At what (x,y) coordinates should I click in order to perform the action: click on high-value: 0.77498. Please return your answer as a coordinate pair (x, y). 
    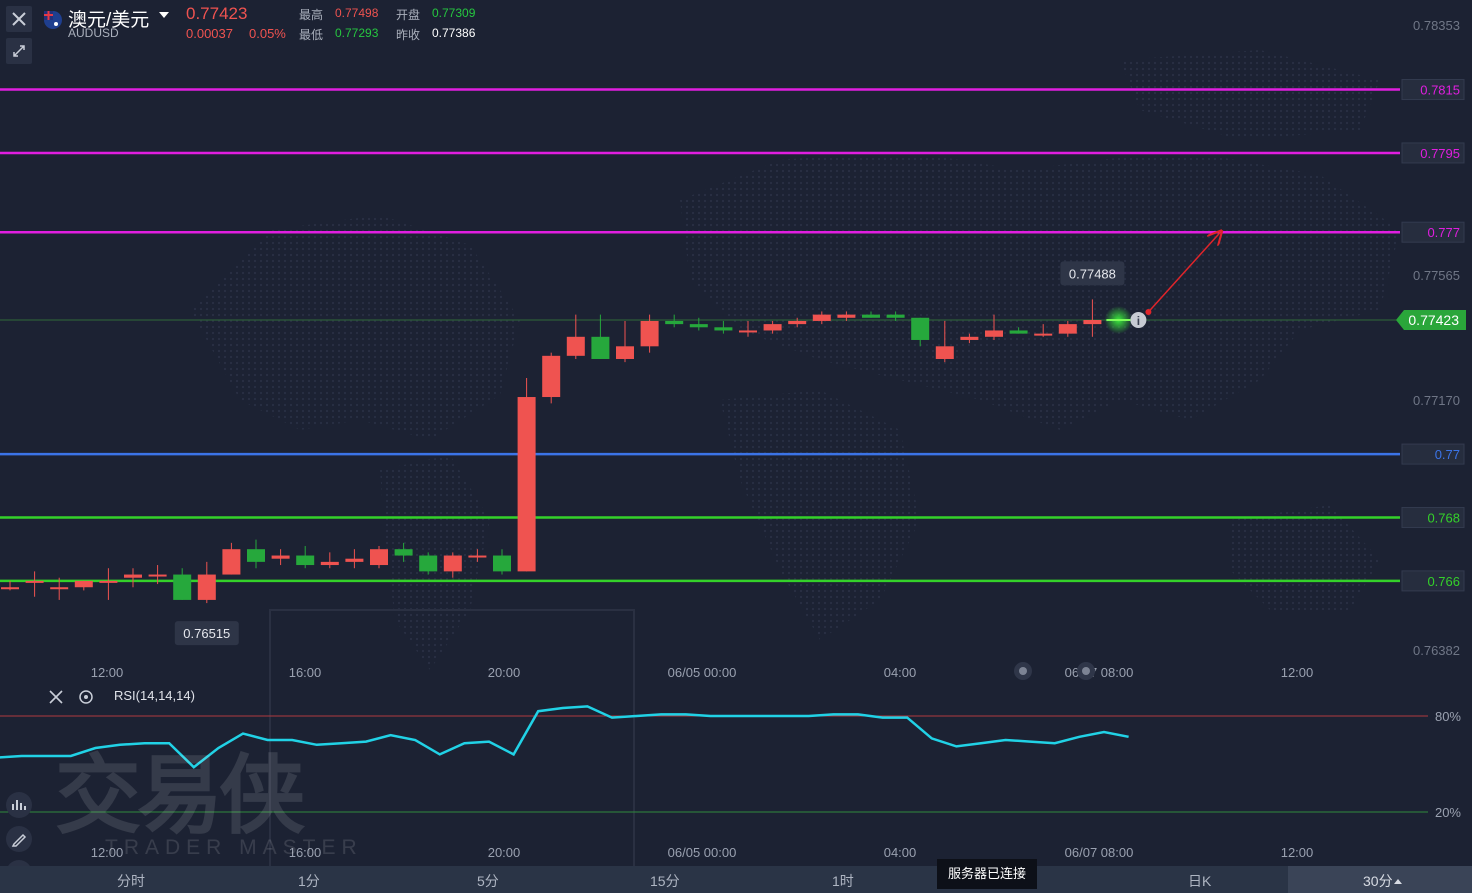
    Looking at the image, I should click on (357, 13).